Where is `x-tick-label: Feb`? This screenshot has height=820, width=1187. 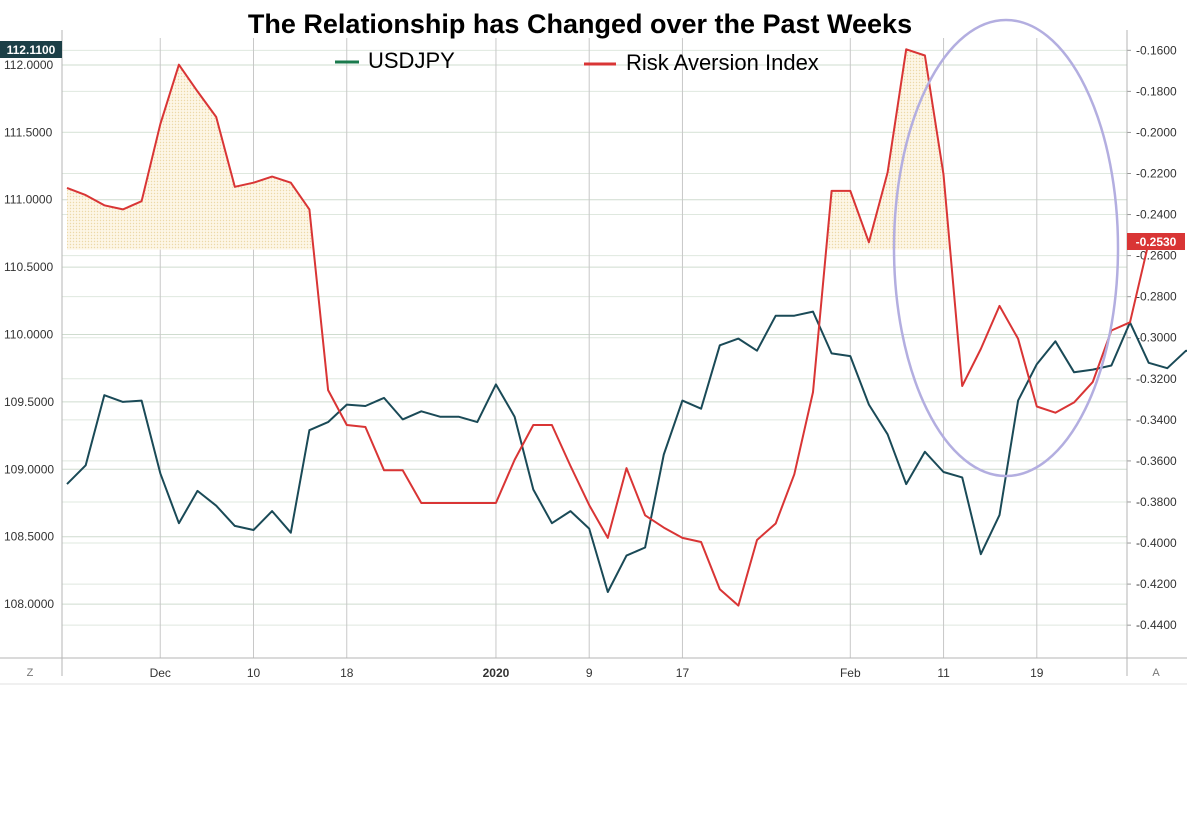 x-tick-label: Feb is located at coordinates (850, 673).